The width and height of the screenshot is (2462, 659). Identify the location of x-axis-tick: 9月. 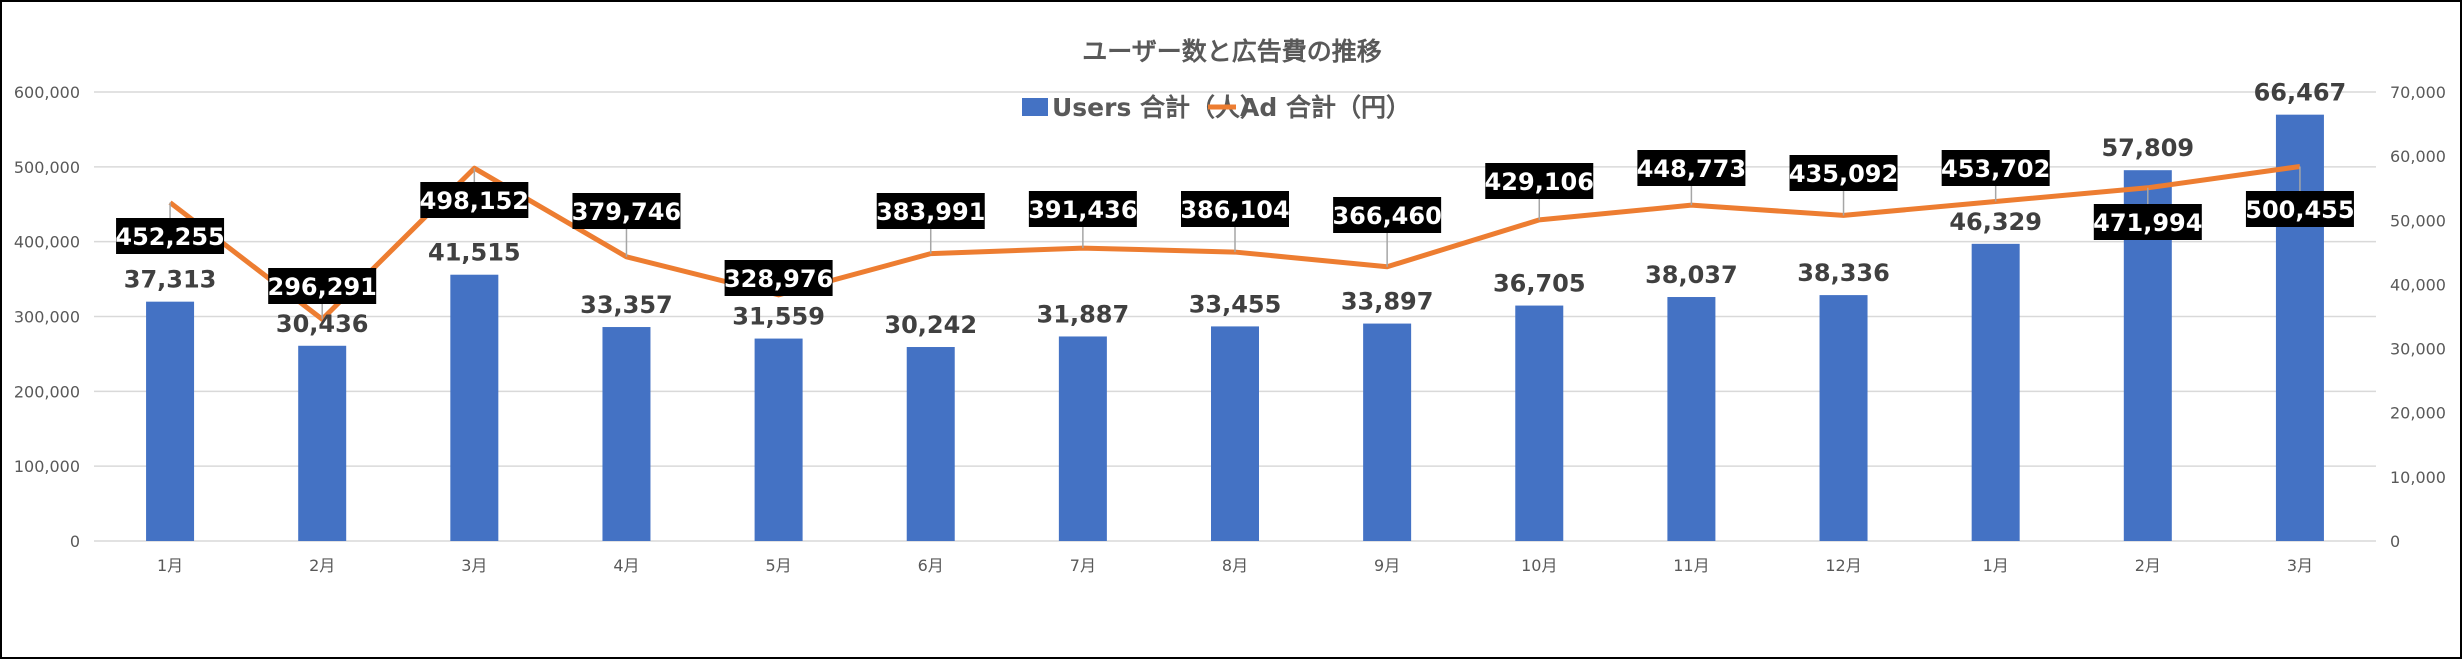
(1387, 565).